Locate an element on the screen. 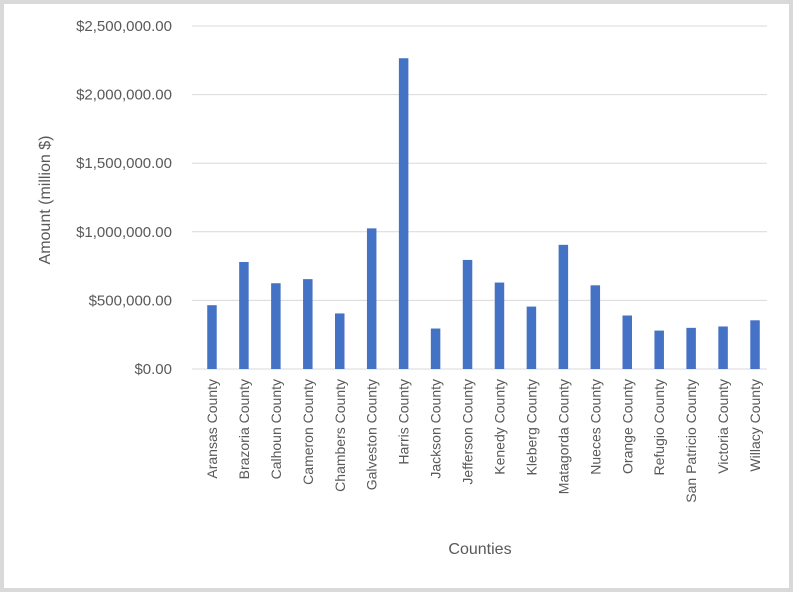  x-tick-label: Harris County is located at coordinates (404, 422).